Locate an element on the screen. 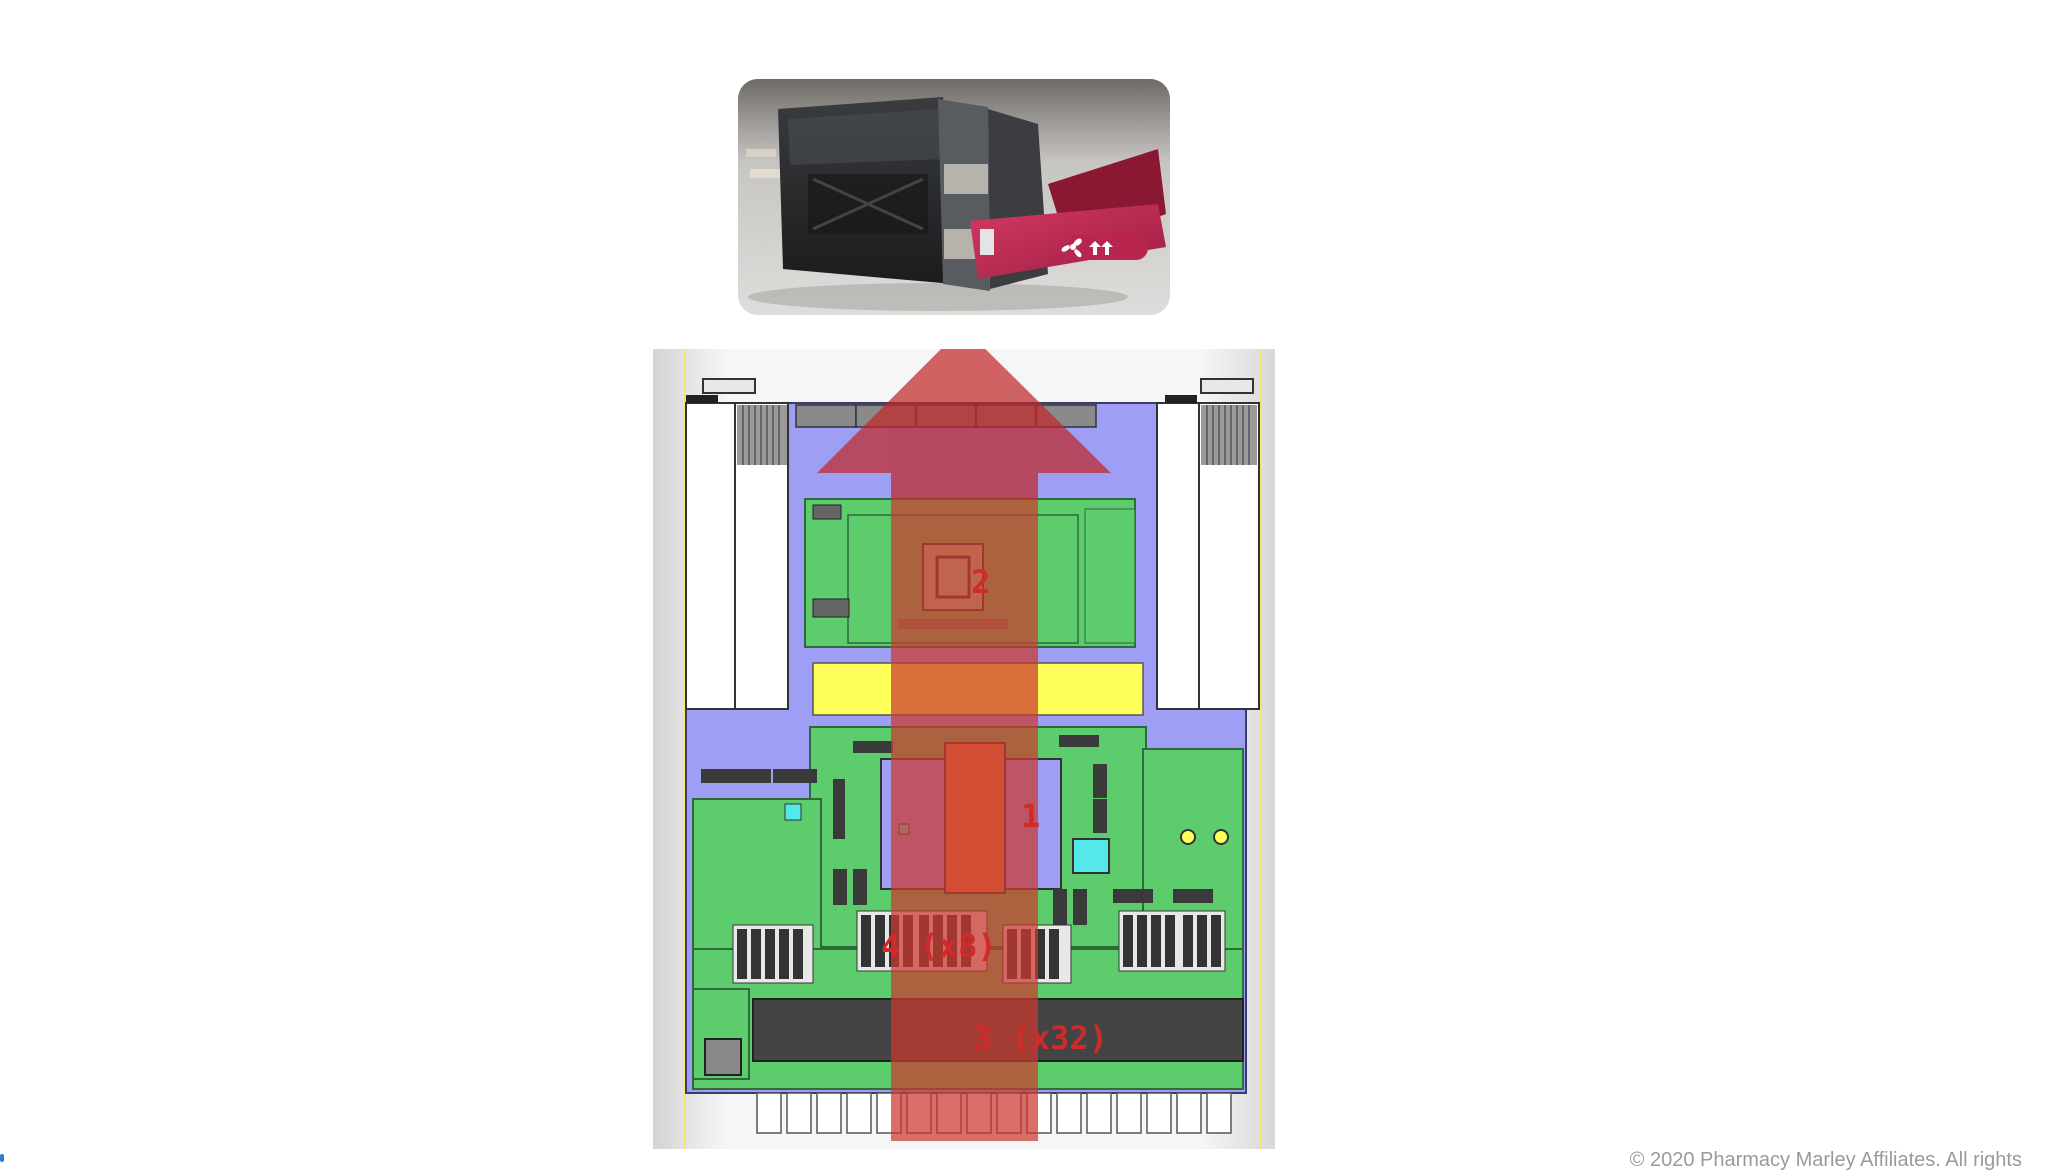 The image size is (2062, 1172). psu-right is located at coordinates (1208, 544).